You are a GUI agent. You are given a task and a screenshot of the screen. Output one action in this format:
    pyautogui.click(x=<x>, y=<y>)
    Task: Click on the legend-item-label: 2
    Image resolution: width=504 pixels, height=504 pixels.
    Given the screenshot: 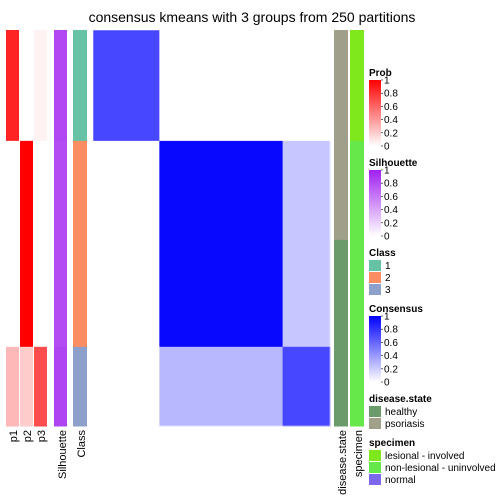 What is the action you would take?
    pyautogui.click(x=388, y=278)
    